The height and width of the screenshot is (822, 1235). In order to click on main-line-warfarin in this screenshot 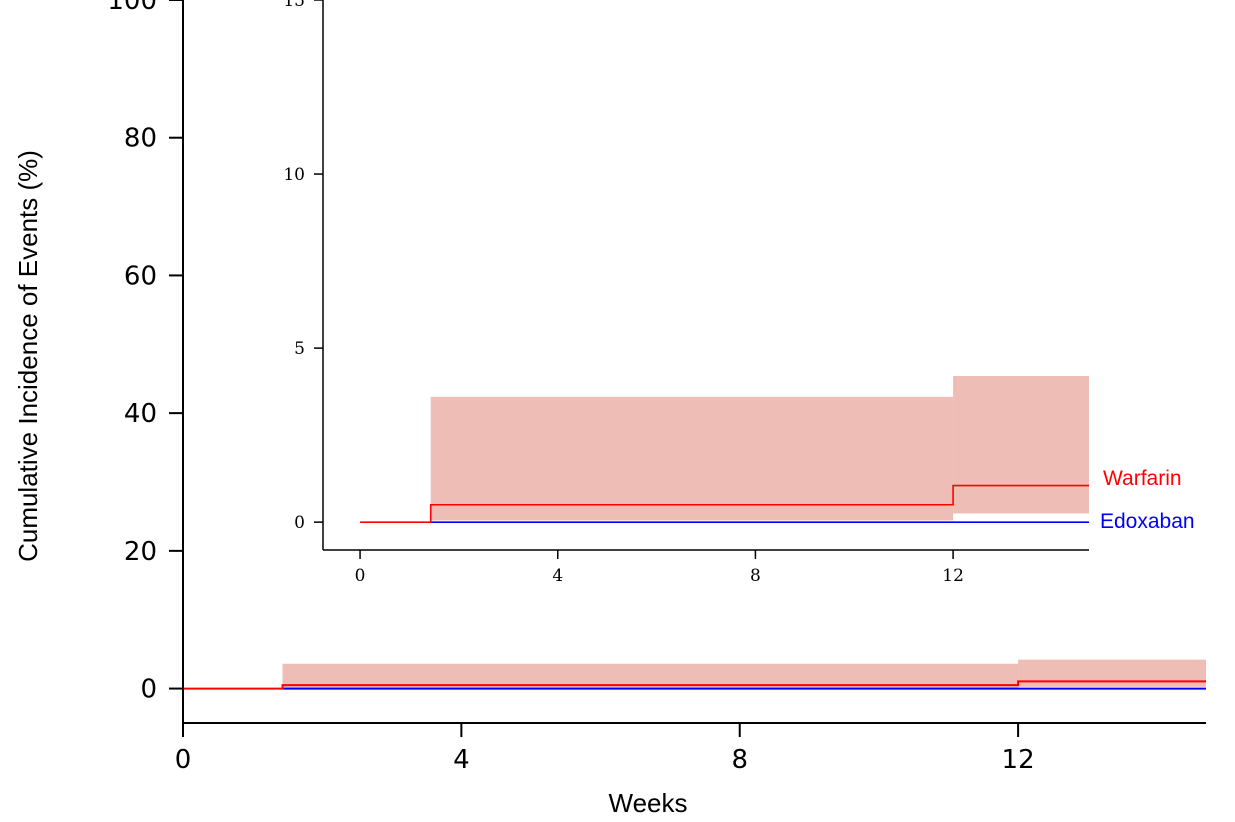, I will do `click(694, 685)`.